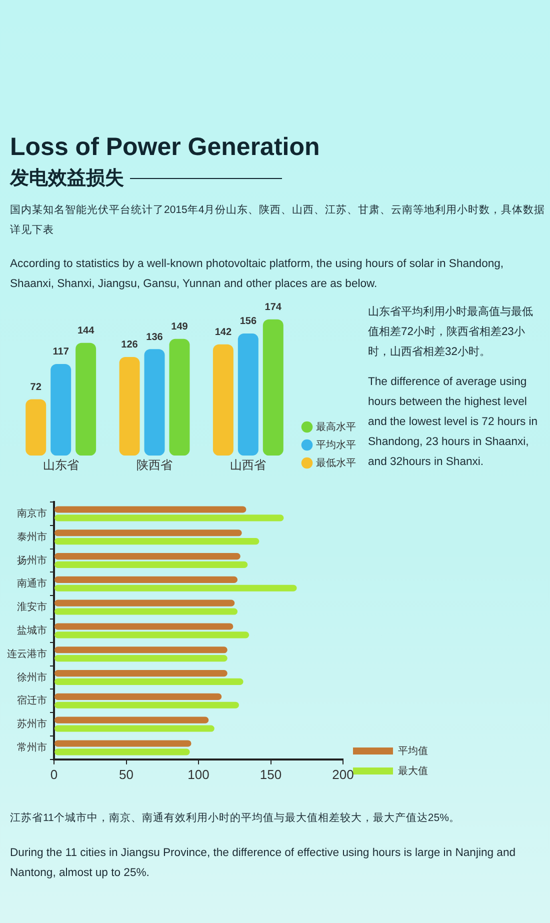  What do you see at coordinates (451, 332) in the screenshot?
I see `text: 山东省平均利用小时最高值与最低值相差72小时，陕西省相差23小时，山西省相差32小时。` at bounding box center [451, 332].